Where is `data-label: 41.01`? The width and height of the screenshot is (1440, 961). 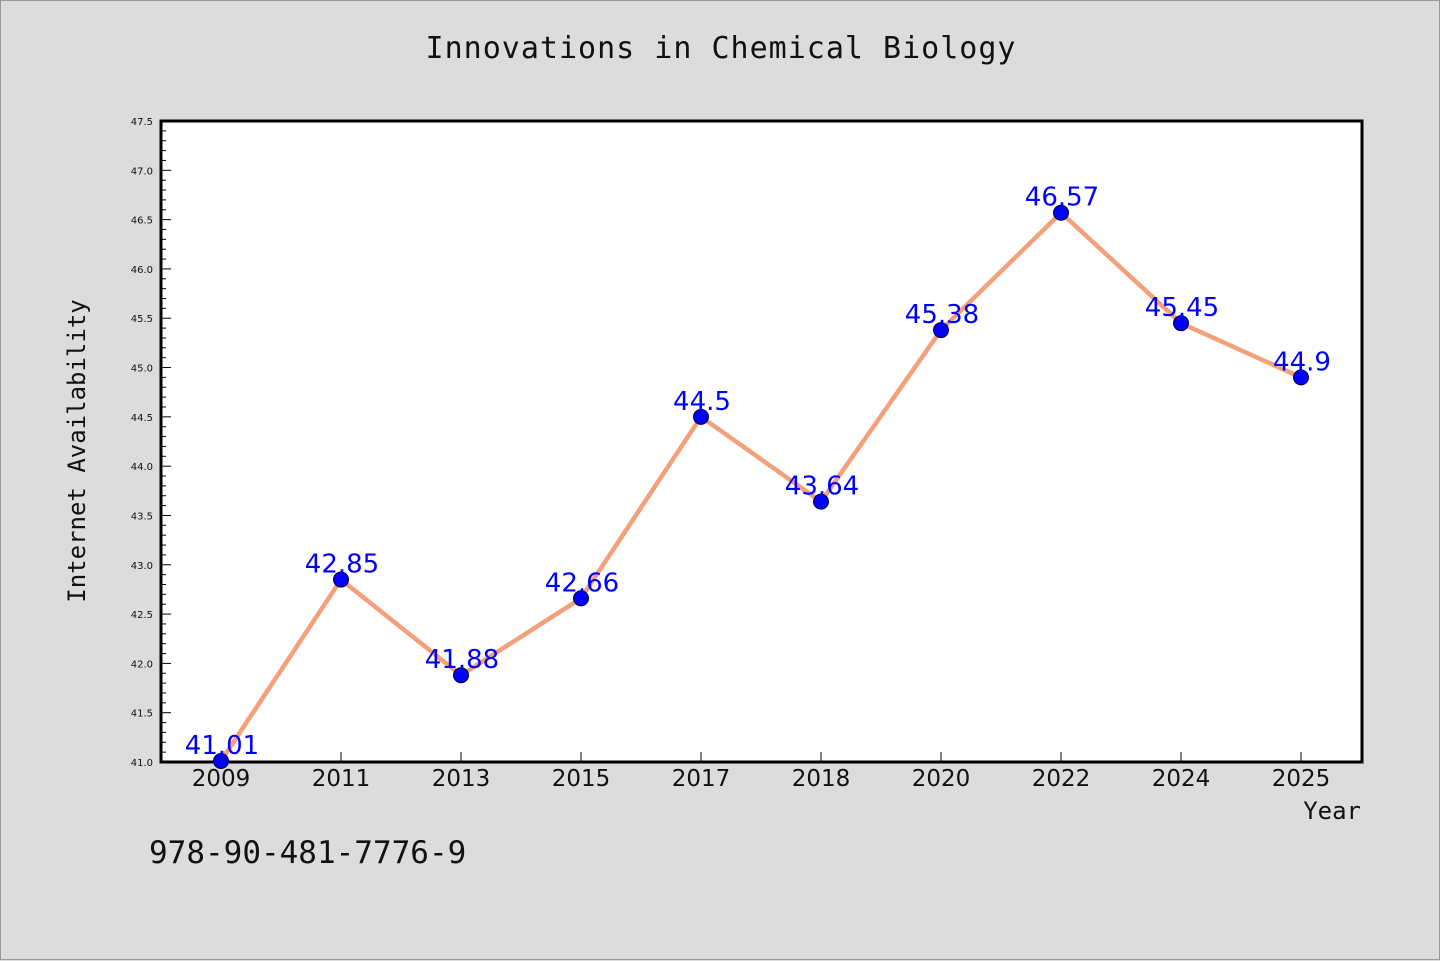
data-label: 41.01 is located at coordinates (222, 746).